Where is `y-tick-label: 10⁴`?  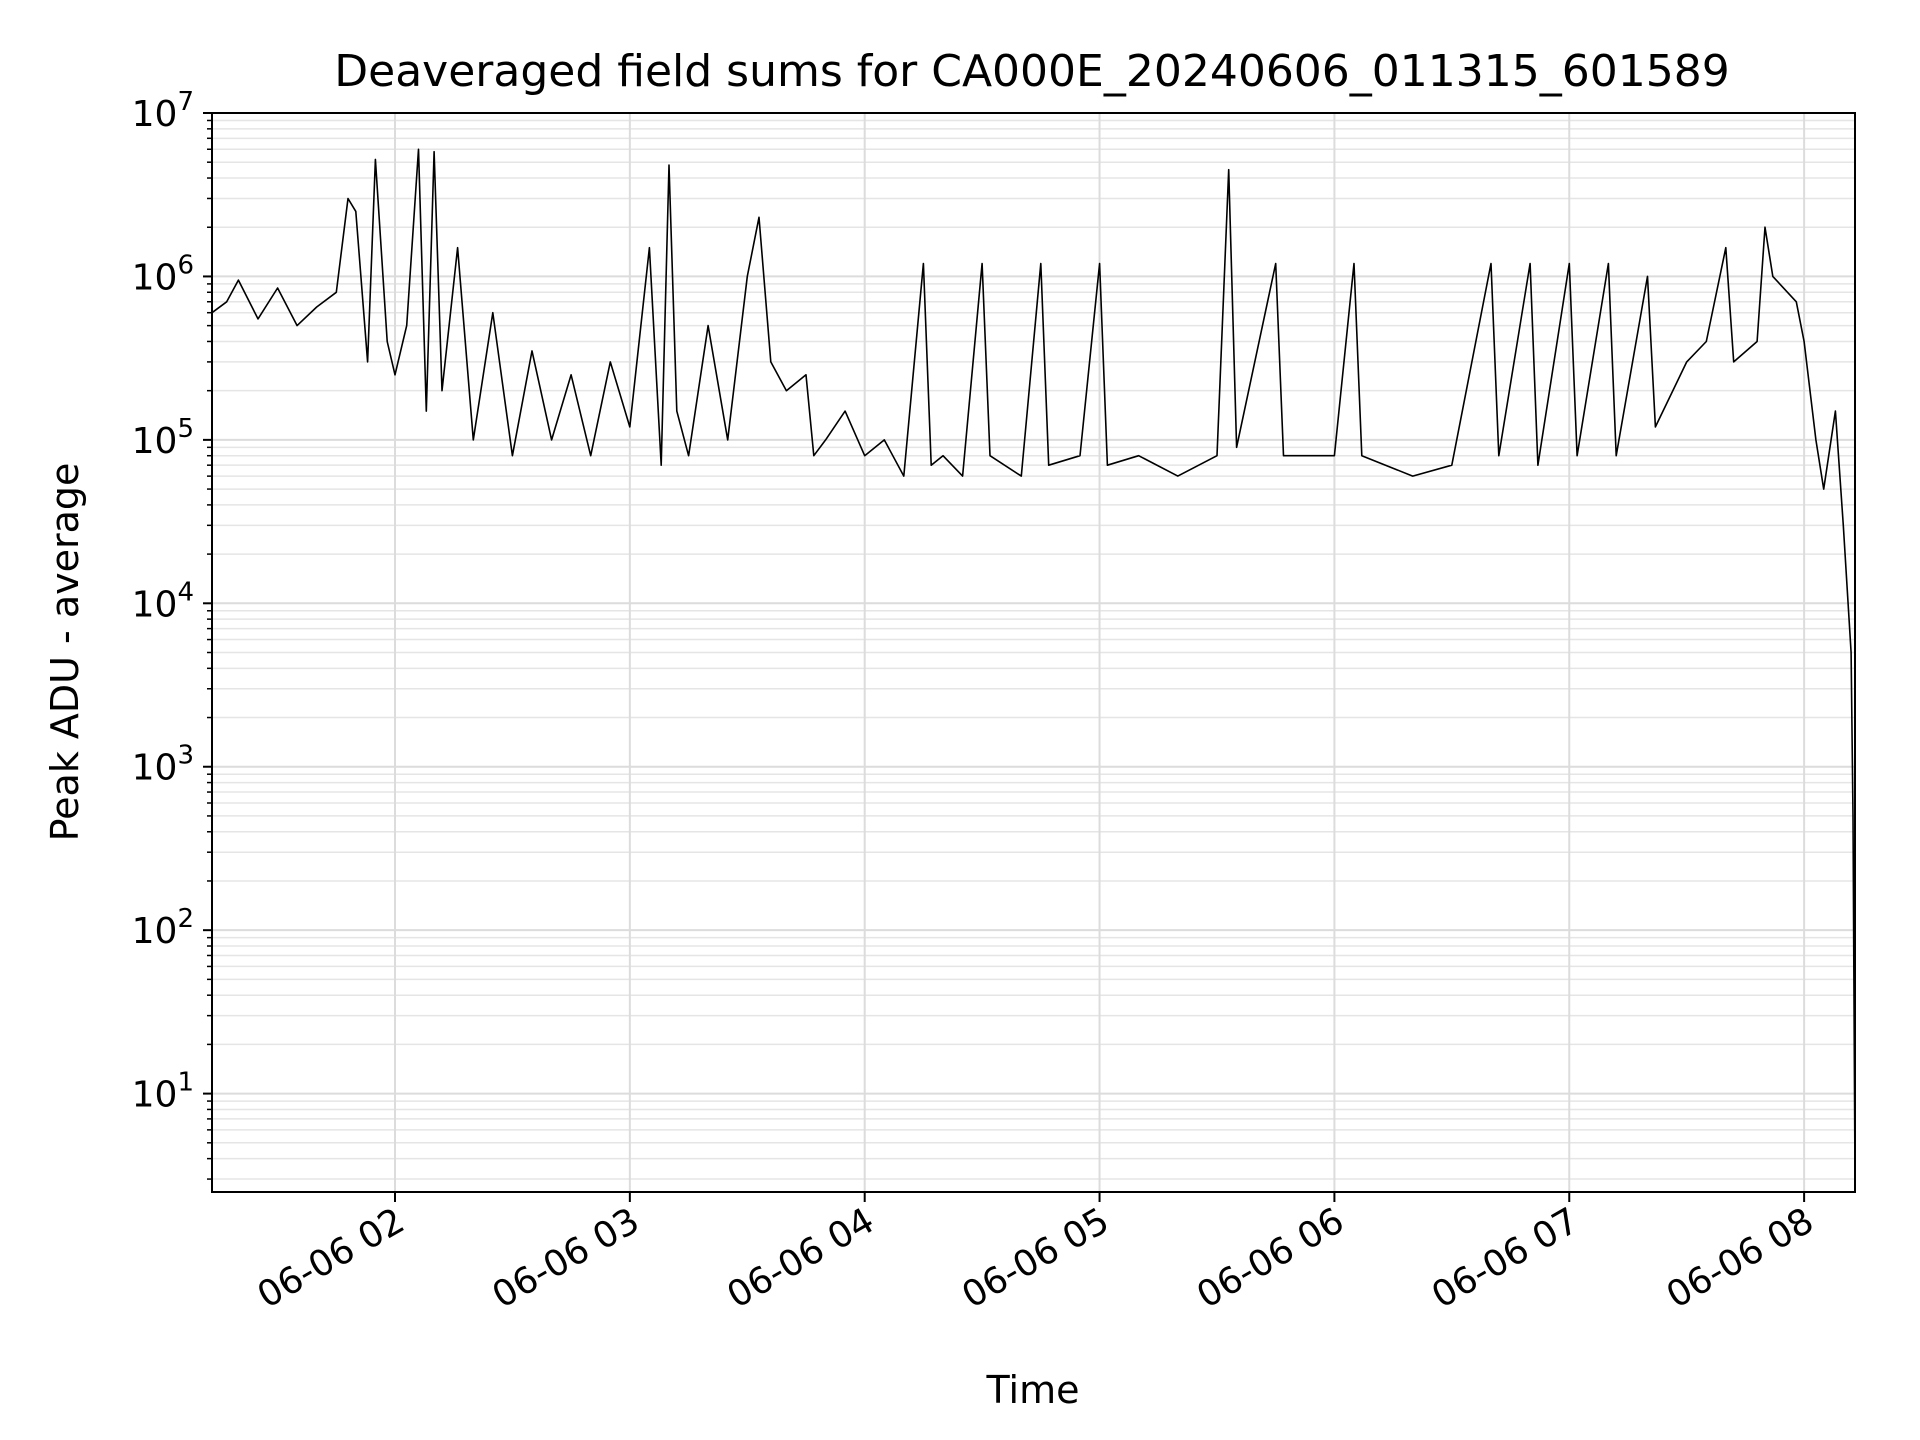 y-tick-label: 10⁴ is located at coordinates (163, 601).